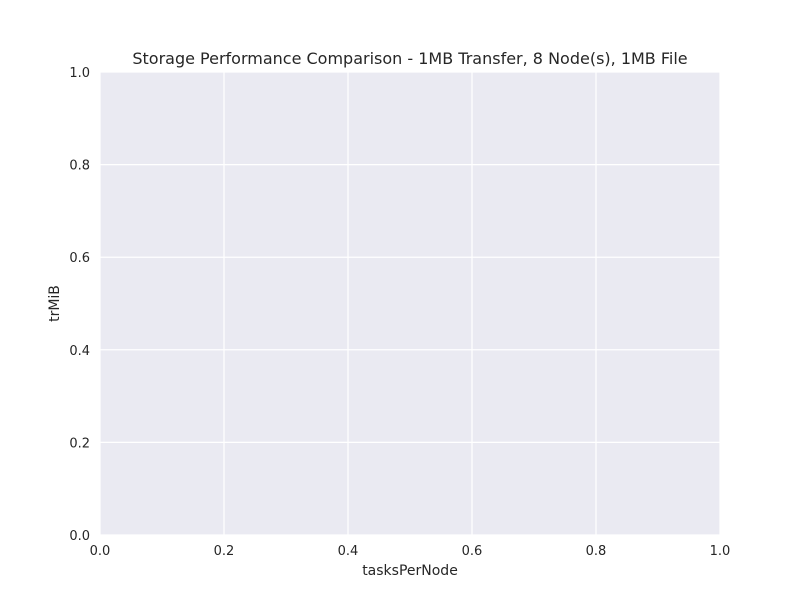 The height and width of the screenshot is (600, 800). Describe the element at coordinates (596, 551) in the screenshot. I see `x-tick-label: 0.8` at that location.